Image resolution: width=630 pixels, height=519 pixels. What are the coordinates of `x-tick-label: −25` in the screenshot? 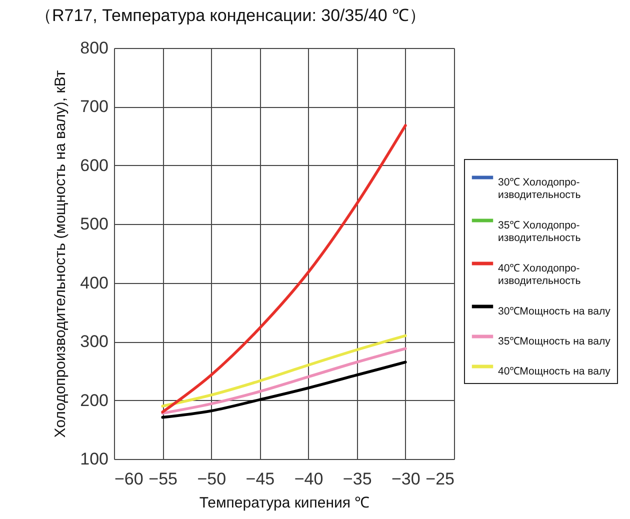 It's located at (440, 479).